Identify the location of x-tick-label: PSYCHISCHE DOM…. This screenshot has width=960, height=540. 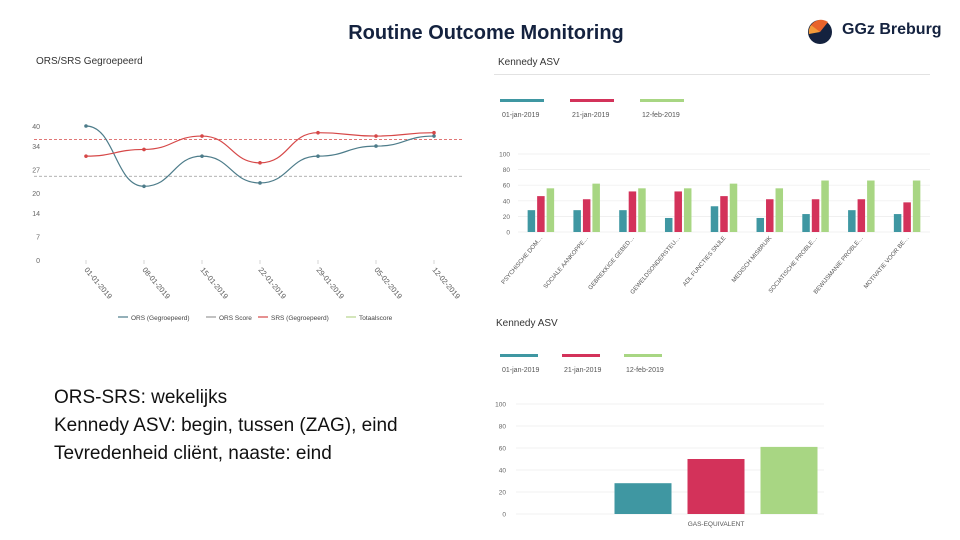
(523, 260).